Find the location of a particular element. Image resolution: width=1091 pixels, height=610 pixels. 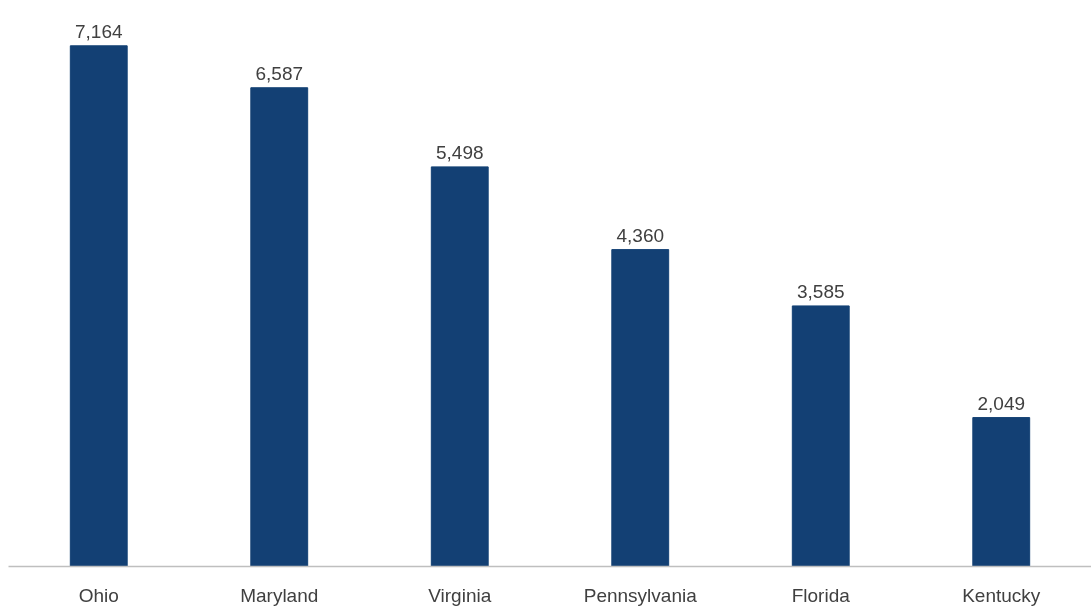

data-label: 5,498 is located at coordinates (459, 152).